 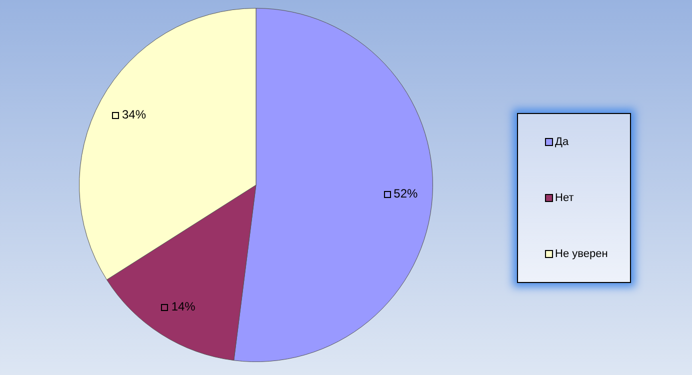 I want to click on data-label: 14%, so click(x=183, y=307).